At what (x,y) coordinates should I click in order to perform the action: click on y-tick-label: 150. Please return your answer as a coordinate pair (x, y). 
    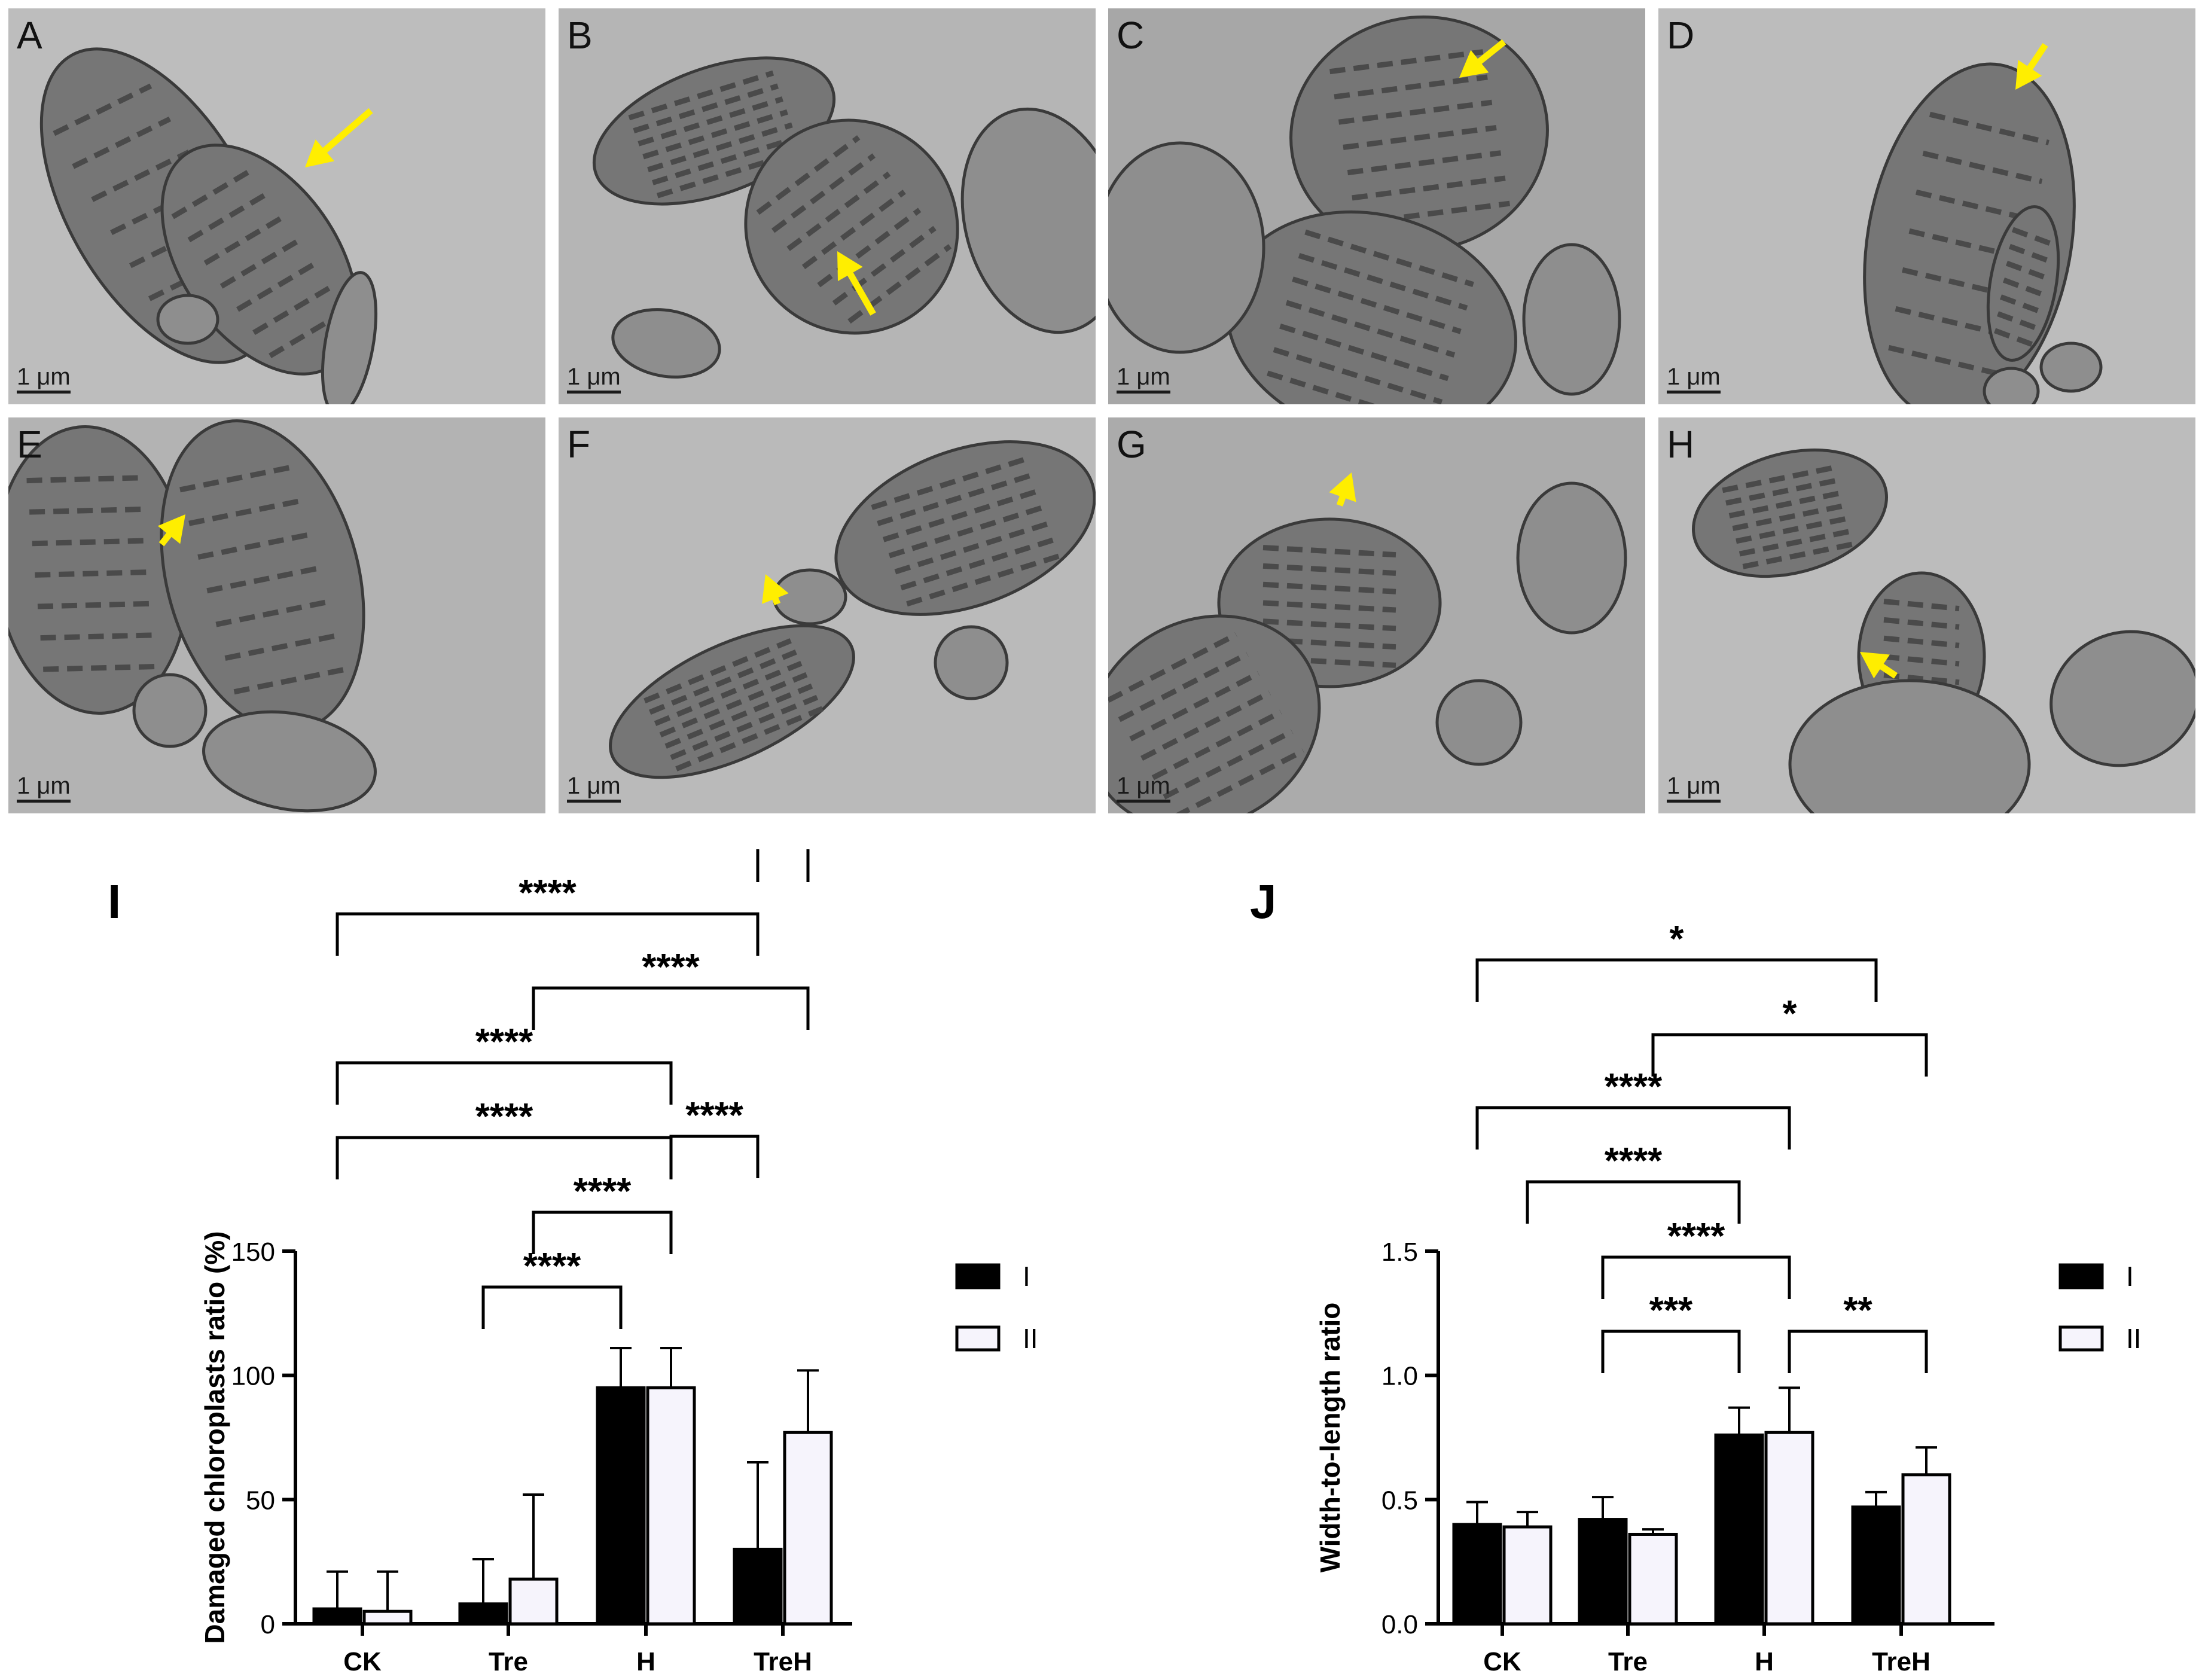
    Looking at the image, I should click on (253, 1252).